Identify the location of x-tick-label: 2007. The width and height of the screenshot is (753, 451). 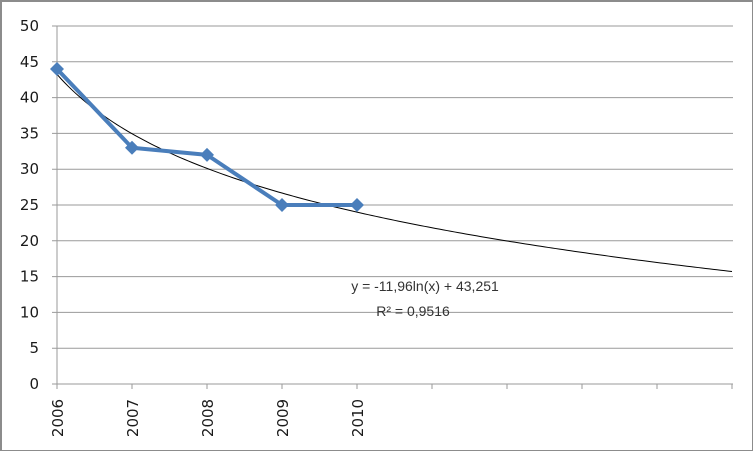
(133, 418).